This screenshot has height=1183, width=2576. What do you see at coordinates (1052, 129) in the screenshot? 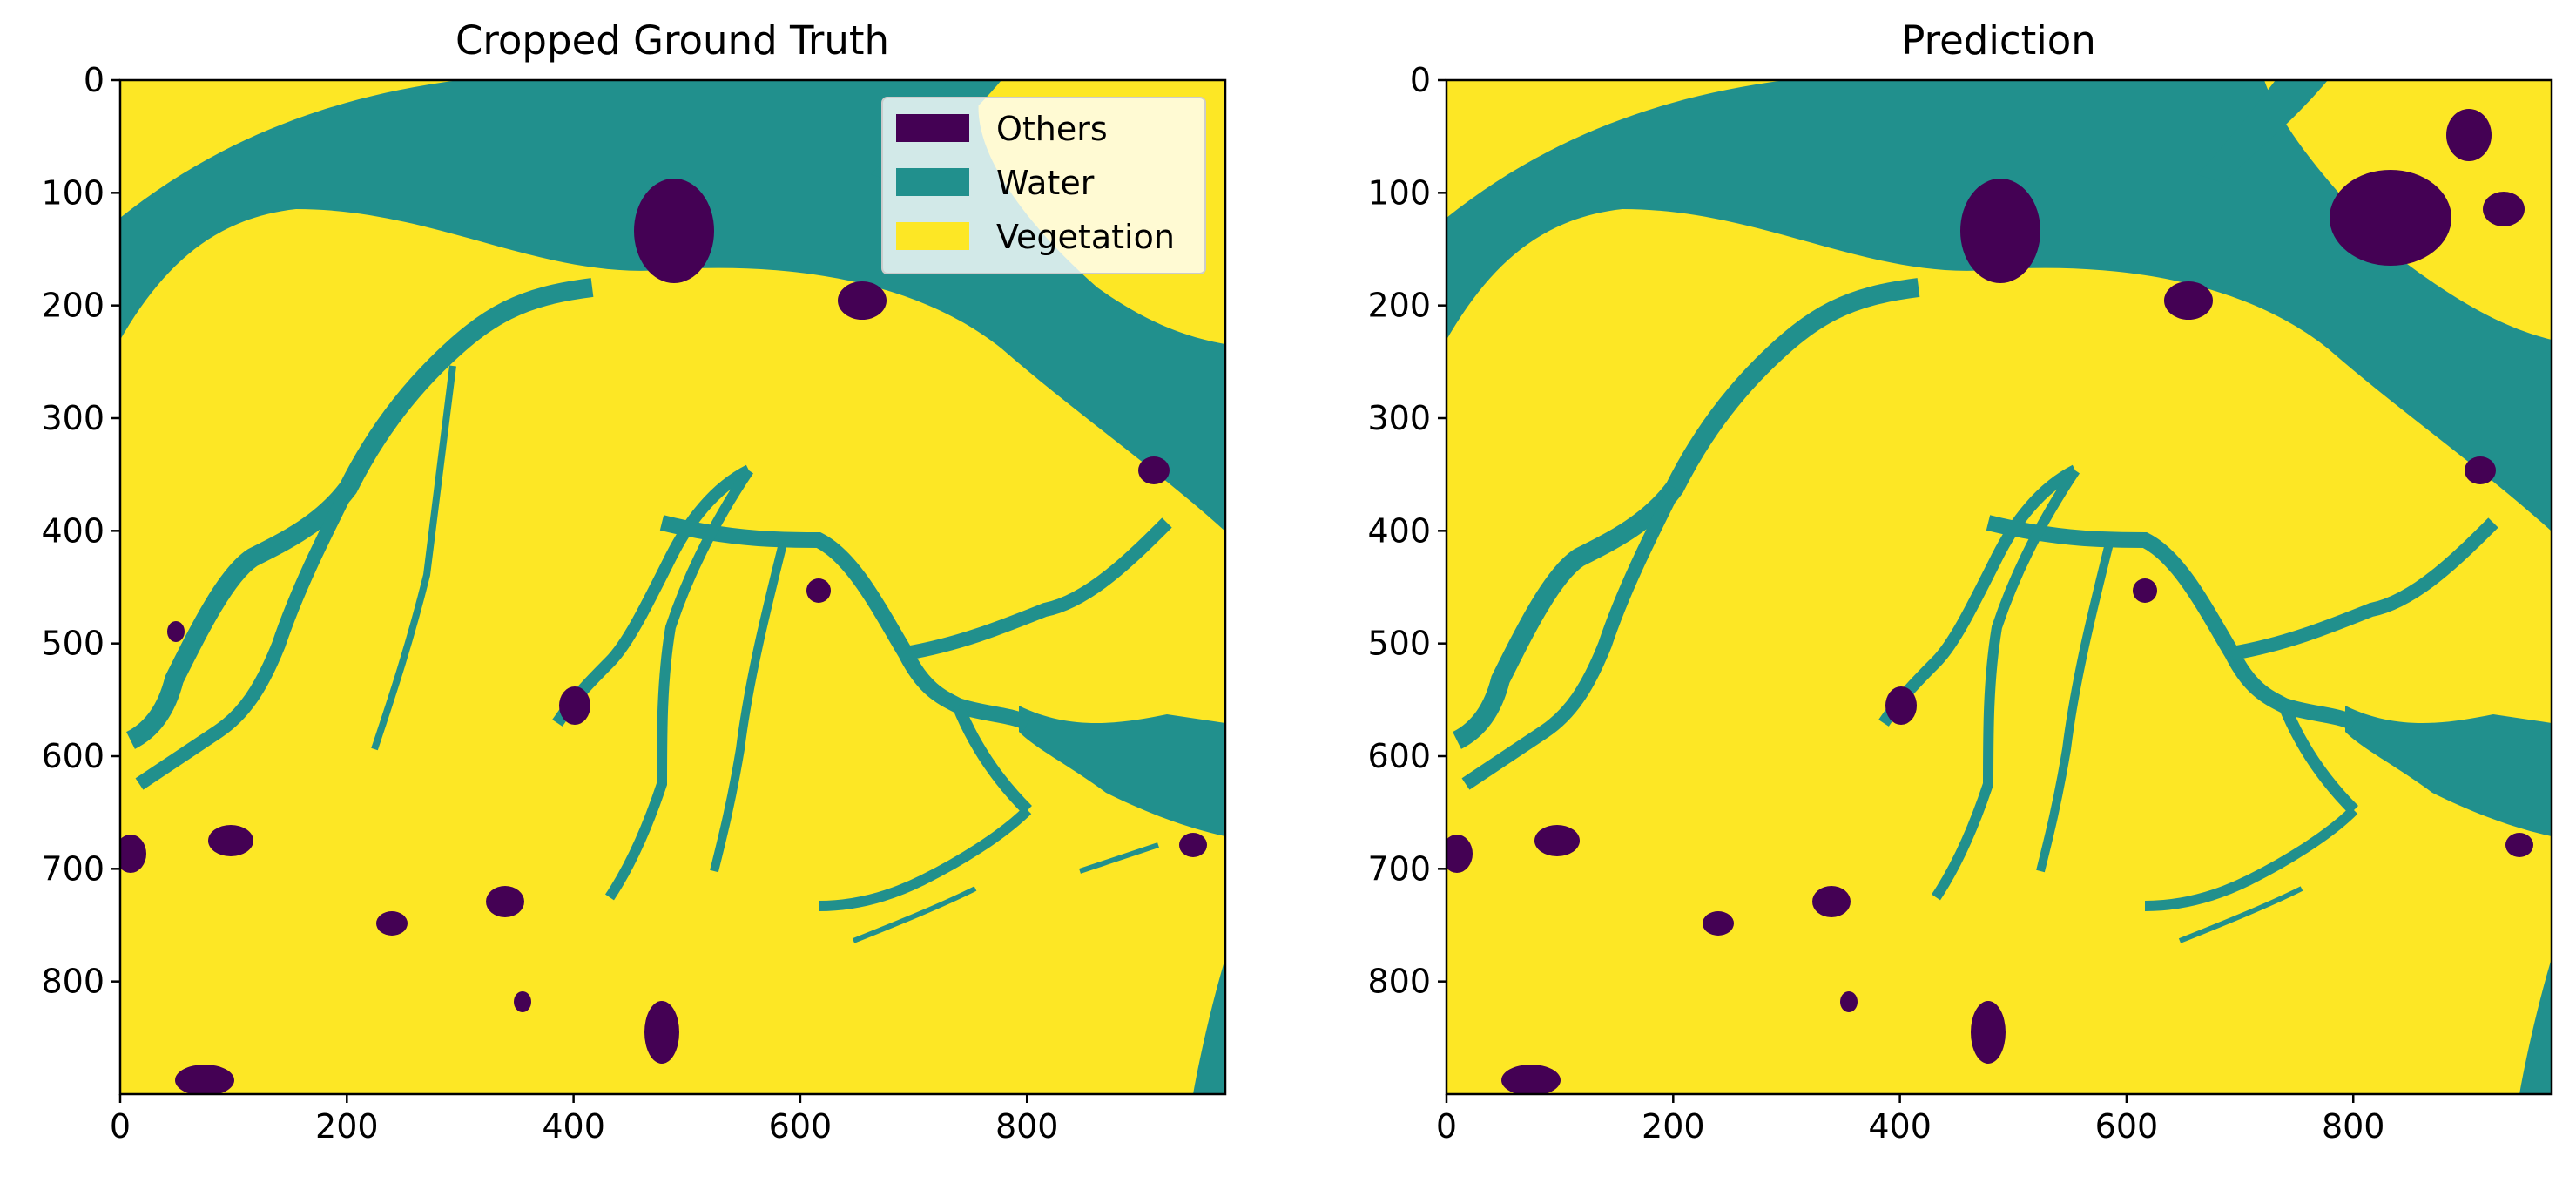
I see `legend-label-others: Others` at bounding box center [1052, 129].